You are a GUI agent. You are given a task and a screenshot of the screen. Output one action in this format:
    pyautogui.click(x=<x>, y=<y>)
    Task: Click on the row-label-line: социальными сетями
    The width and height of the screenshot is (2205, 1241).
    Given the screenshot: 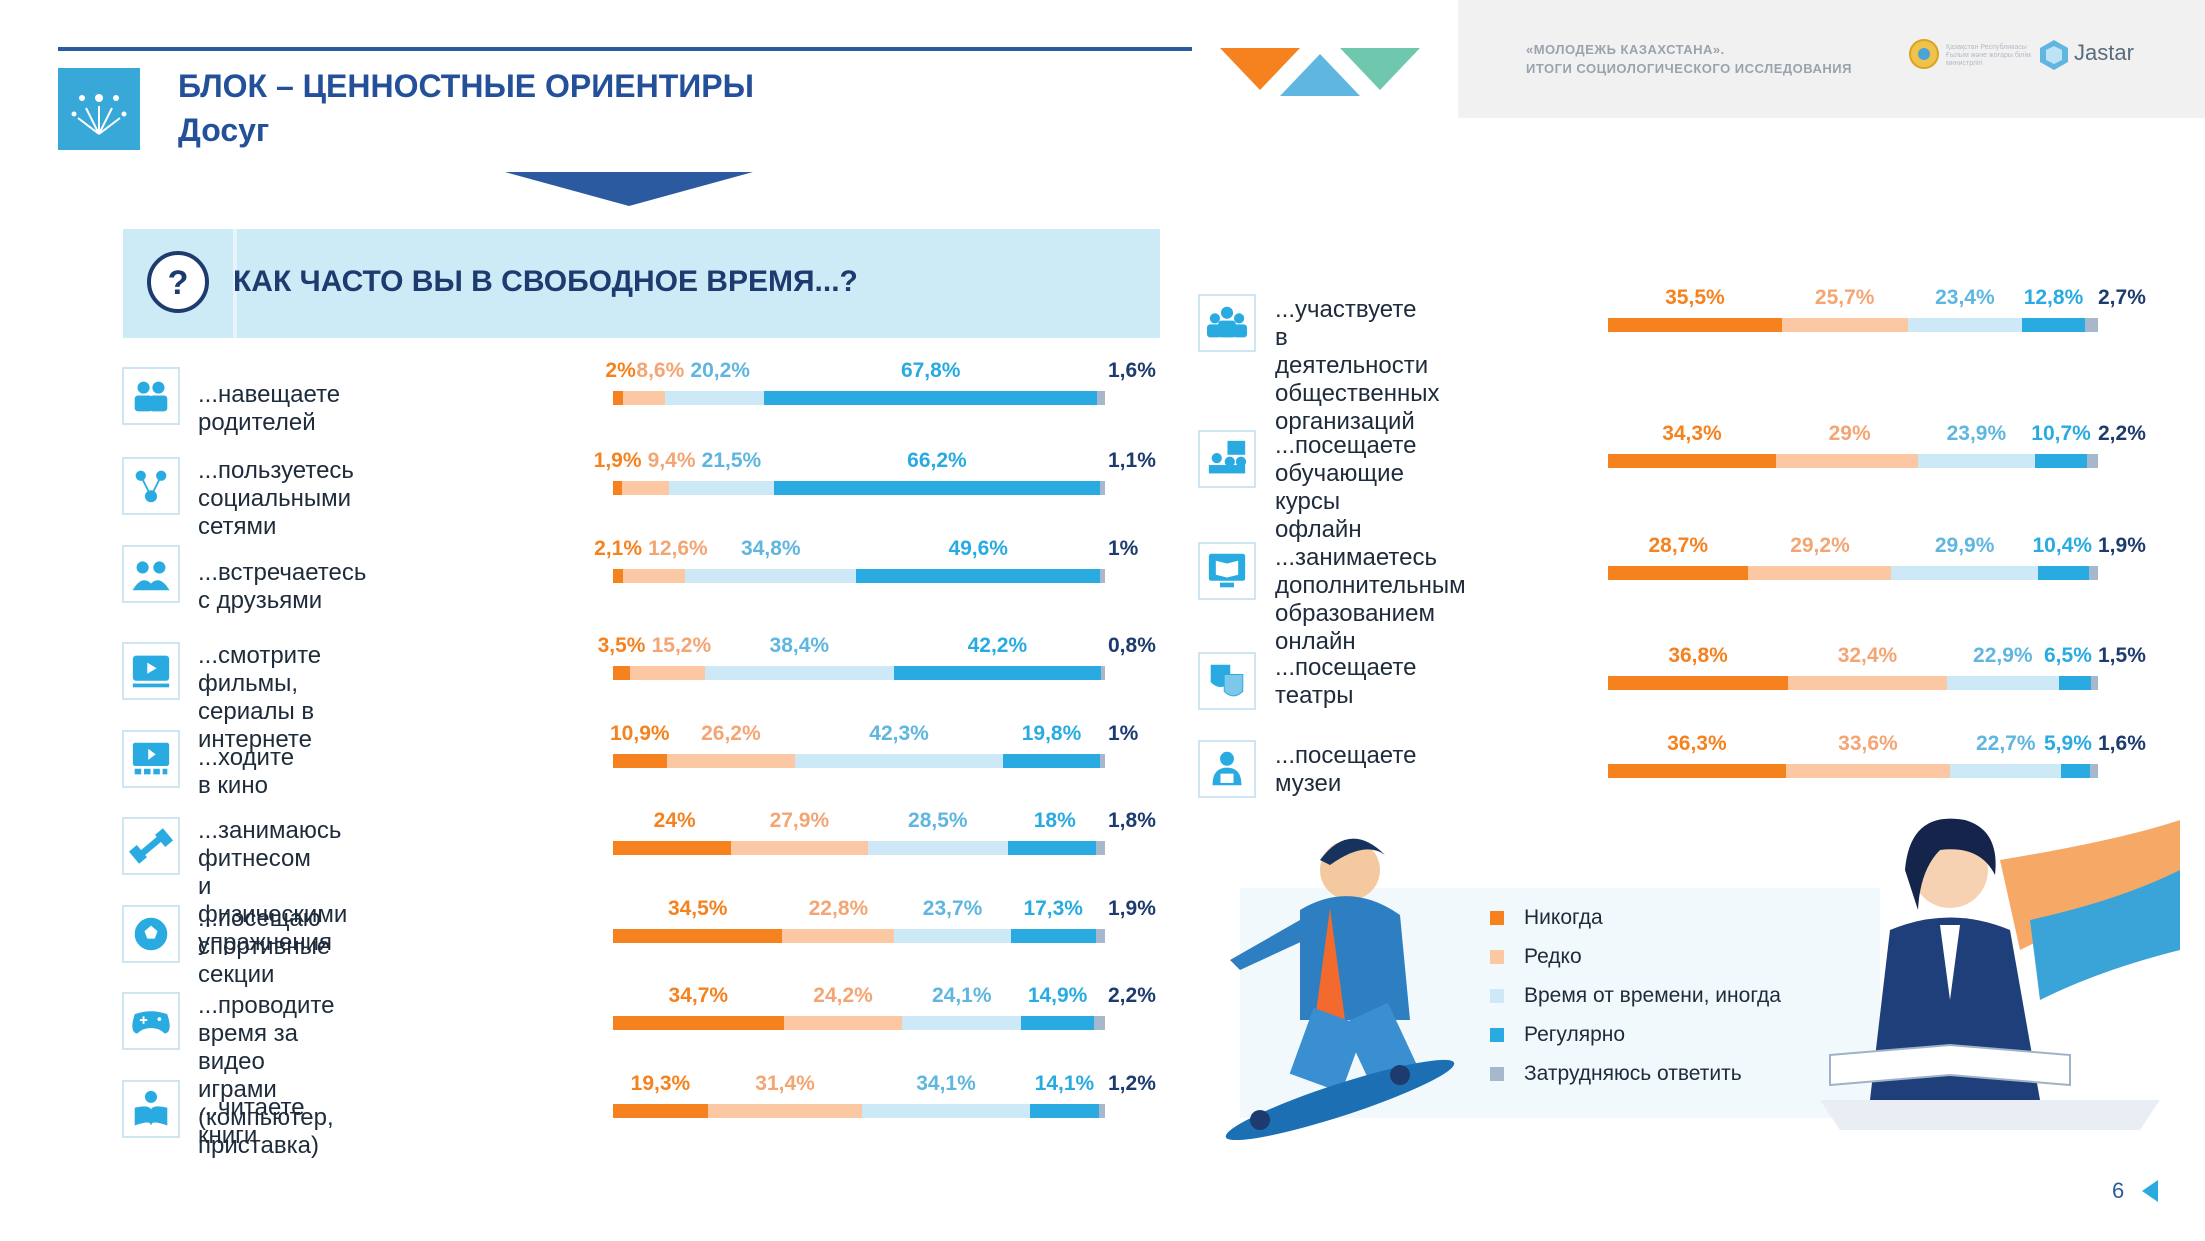 What is the action you would take?
    pyautogui.click(x=275, y=512)
    